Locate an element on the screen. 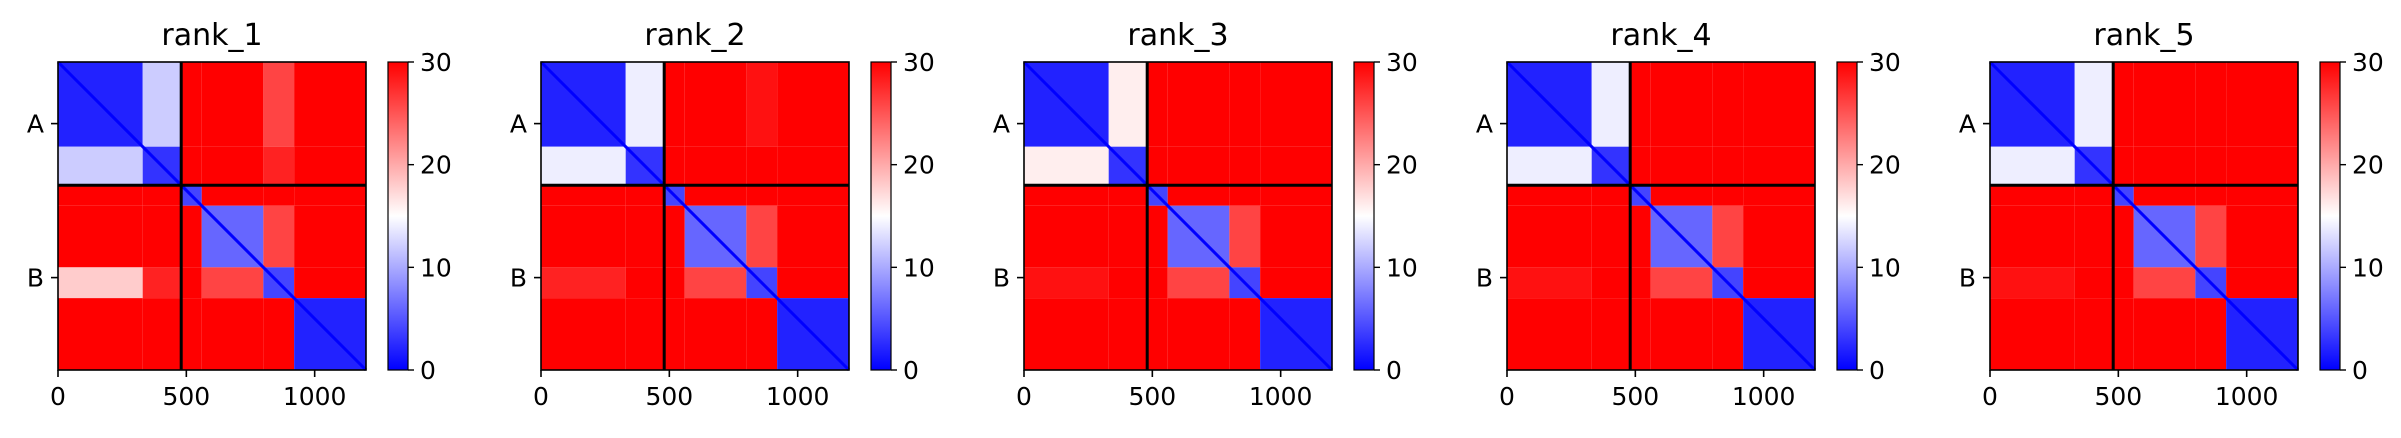 The height and width of the screenshot is (438, 2401). colorbar-tick-label: 10 is located at coordinates (436, 267).